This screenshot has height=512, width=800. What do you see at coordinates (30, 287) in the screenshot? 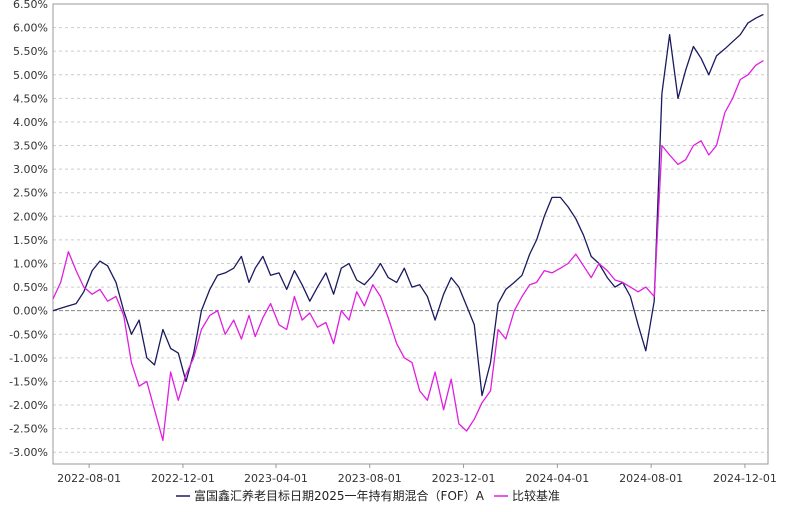
I see `y-tick-label: 0.50%` at bounding box center [30, 287].